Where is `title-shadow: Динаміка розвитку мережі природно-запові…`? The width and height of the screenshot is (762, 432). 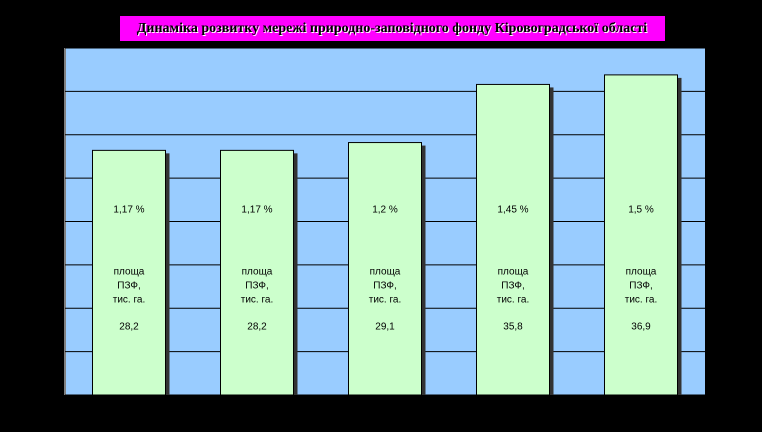 title-shadow: Динаміка розвитку мережі природно-запові… is located at coordinates (393, 29).